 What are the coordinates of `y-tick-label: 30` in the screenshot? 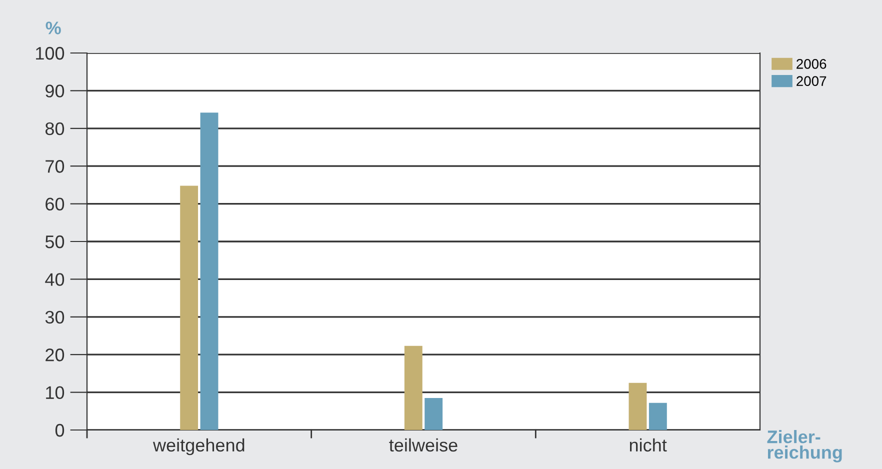 It's located at (54, 317).